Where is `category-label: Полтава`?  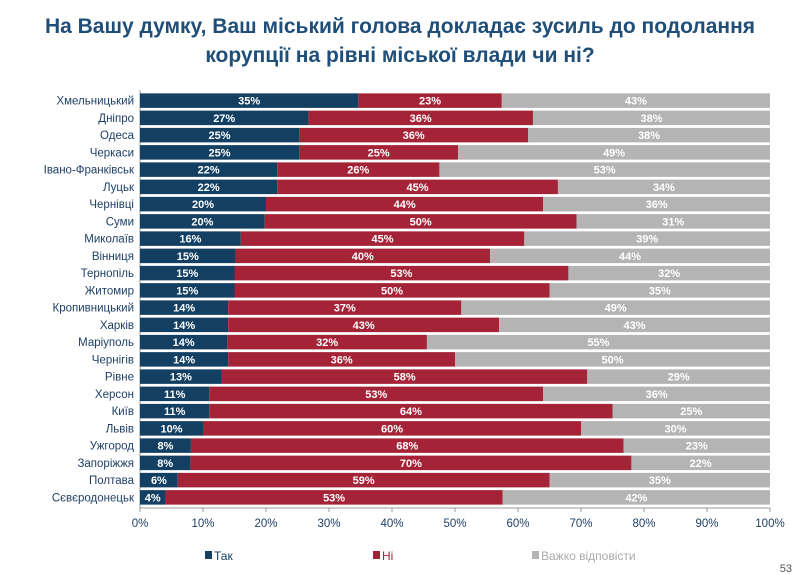
category-label: Полтава is located at coordinates (112, 481).